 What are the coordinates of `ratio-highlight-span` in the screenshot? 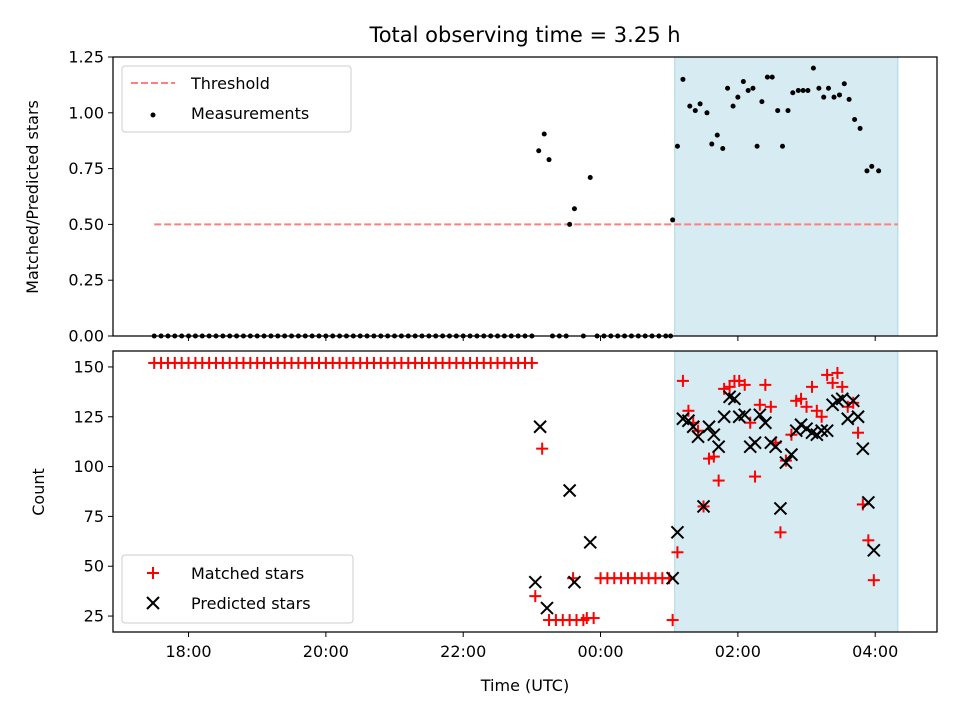 It's located at (786, 196).